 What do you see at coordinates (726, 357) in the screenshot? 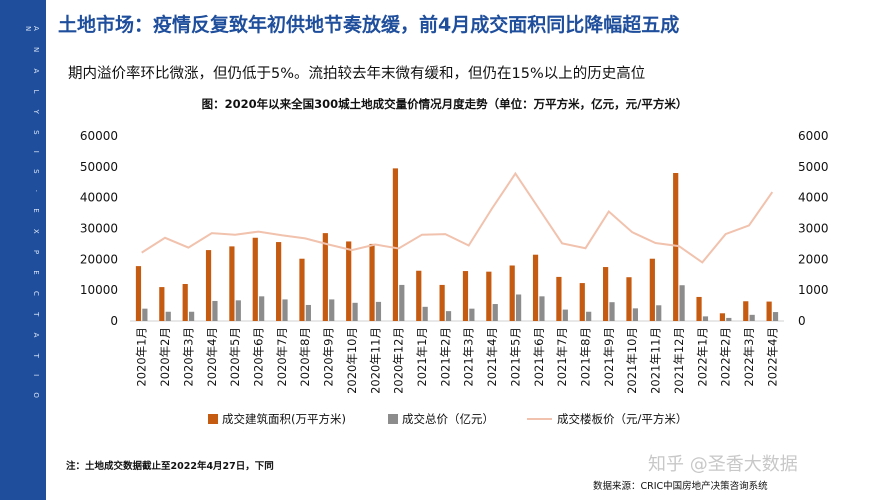
I see `x-tick-label: 2022年2月` at bounding box center [726, 357].